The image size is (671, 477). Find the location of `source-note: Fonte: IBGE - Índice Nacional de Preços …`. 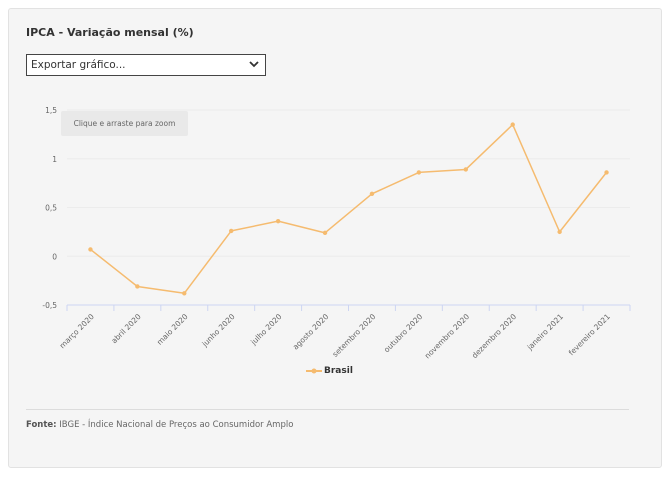

source-note: Fonte: IBGE - Índice Nacional de Preços … is located at coordinates (159, 425).